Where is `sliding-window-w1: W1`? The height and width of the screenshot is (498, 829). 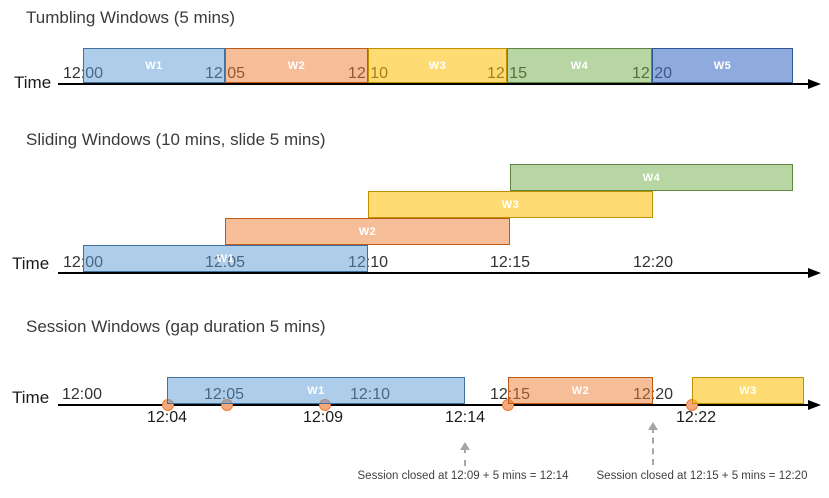 sliding-window-w1: W1 is located at coordinates (225, 258).